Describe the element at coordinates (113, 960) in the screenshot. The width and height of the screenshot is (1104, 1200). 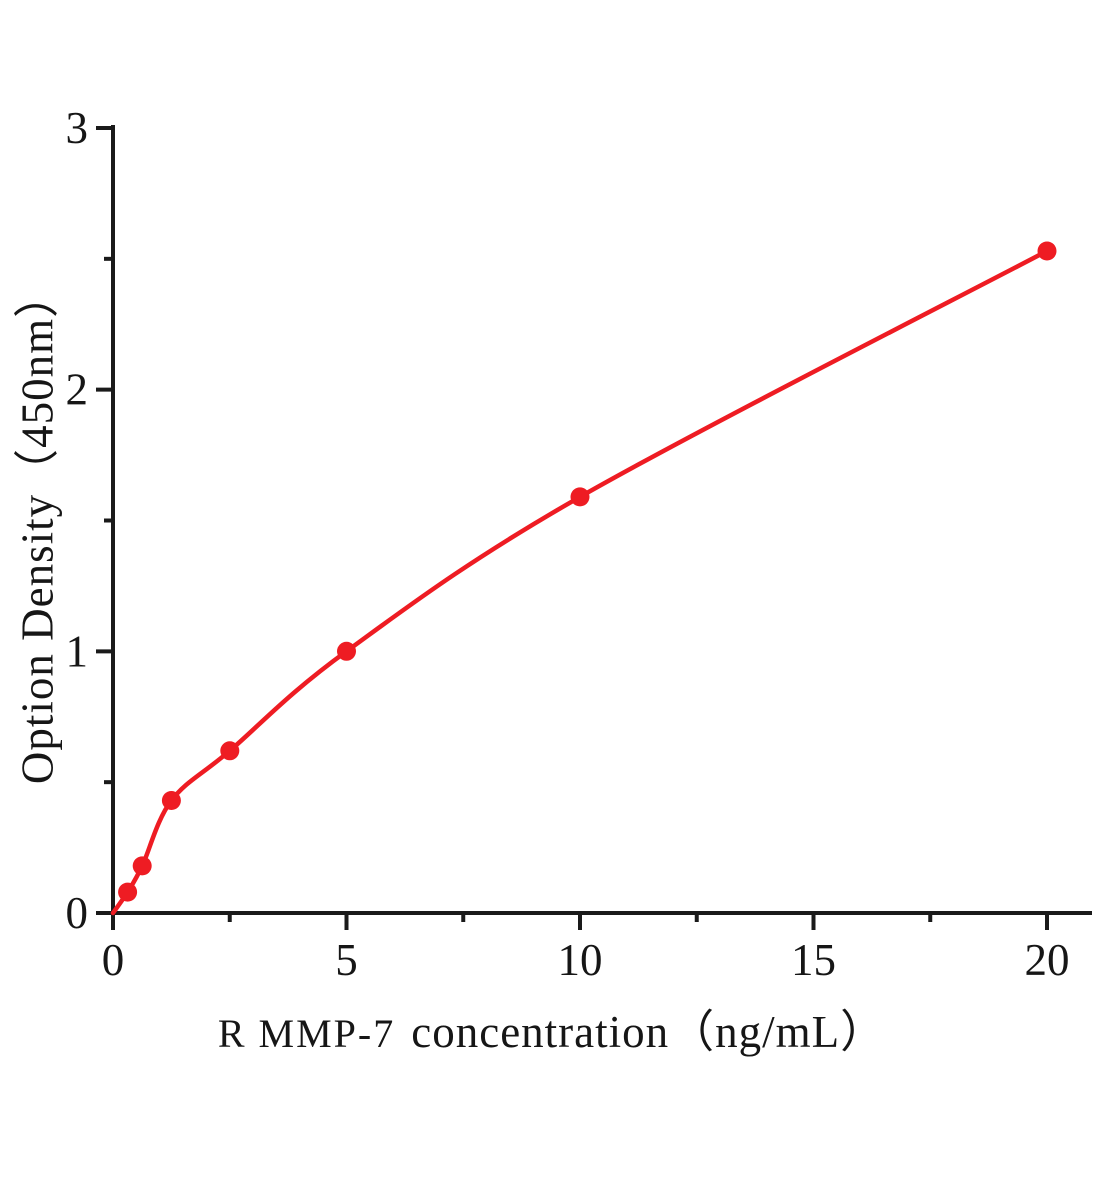
I see `x-tick-label: 0` at that location.